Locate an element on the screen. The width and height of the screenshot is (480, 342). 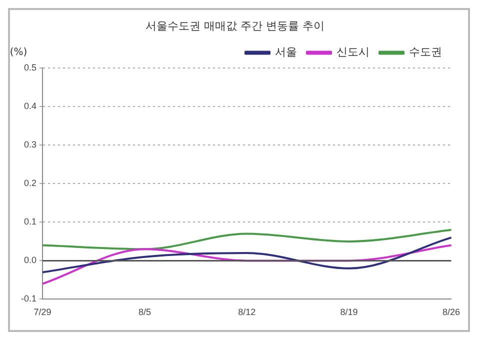
y-tick-label: 0.0 is located at coordinates (30, 260).